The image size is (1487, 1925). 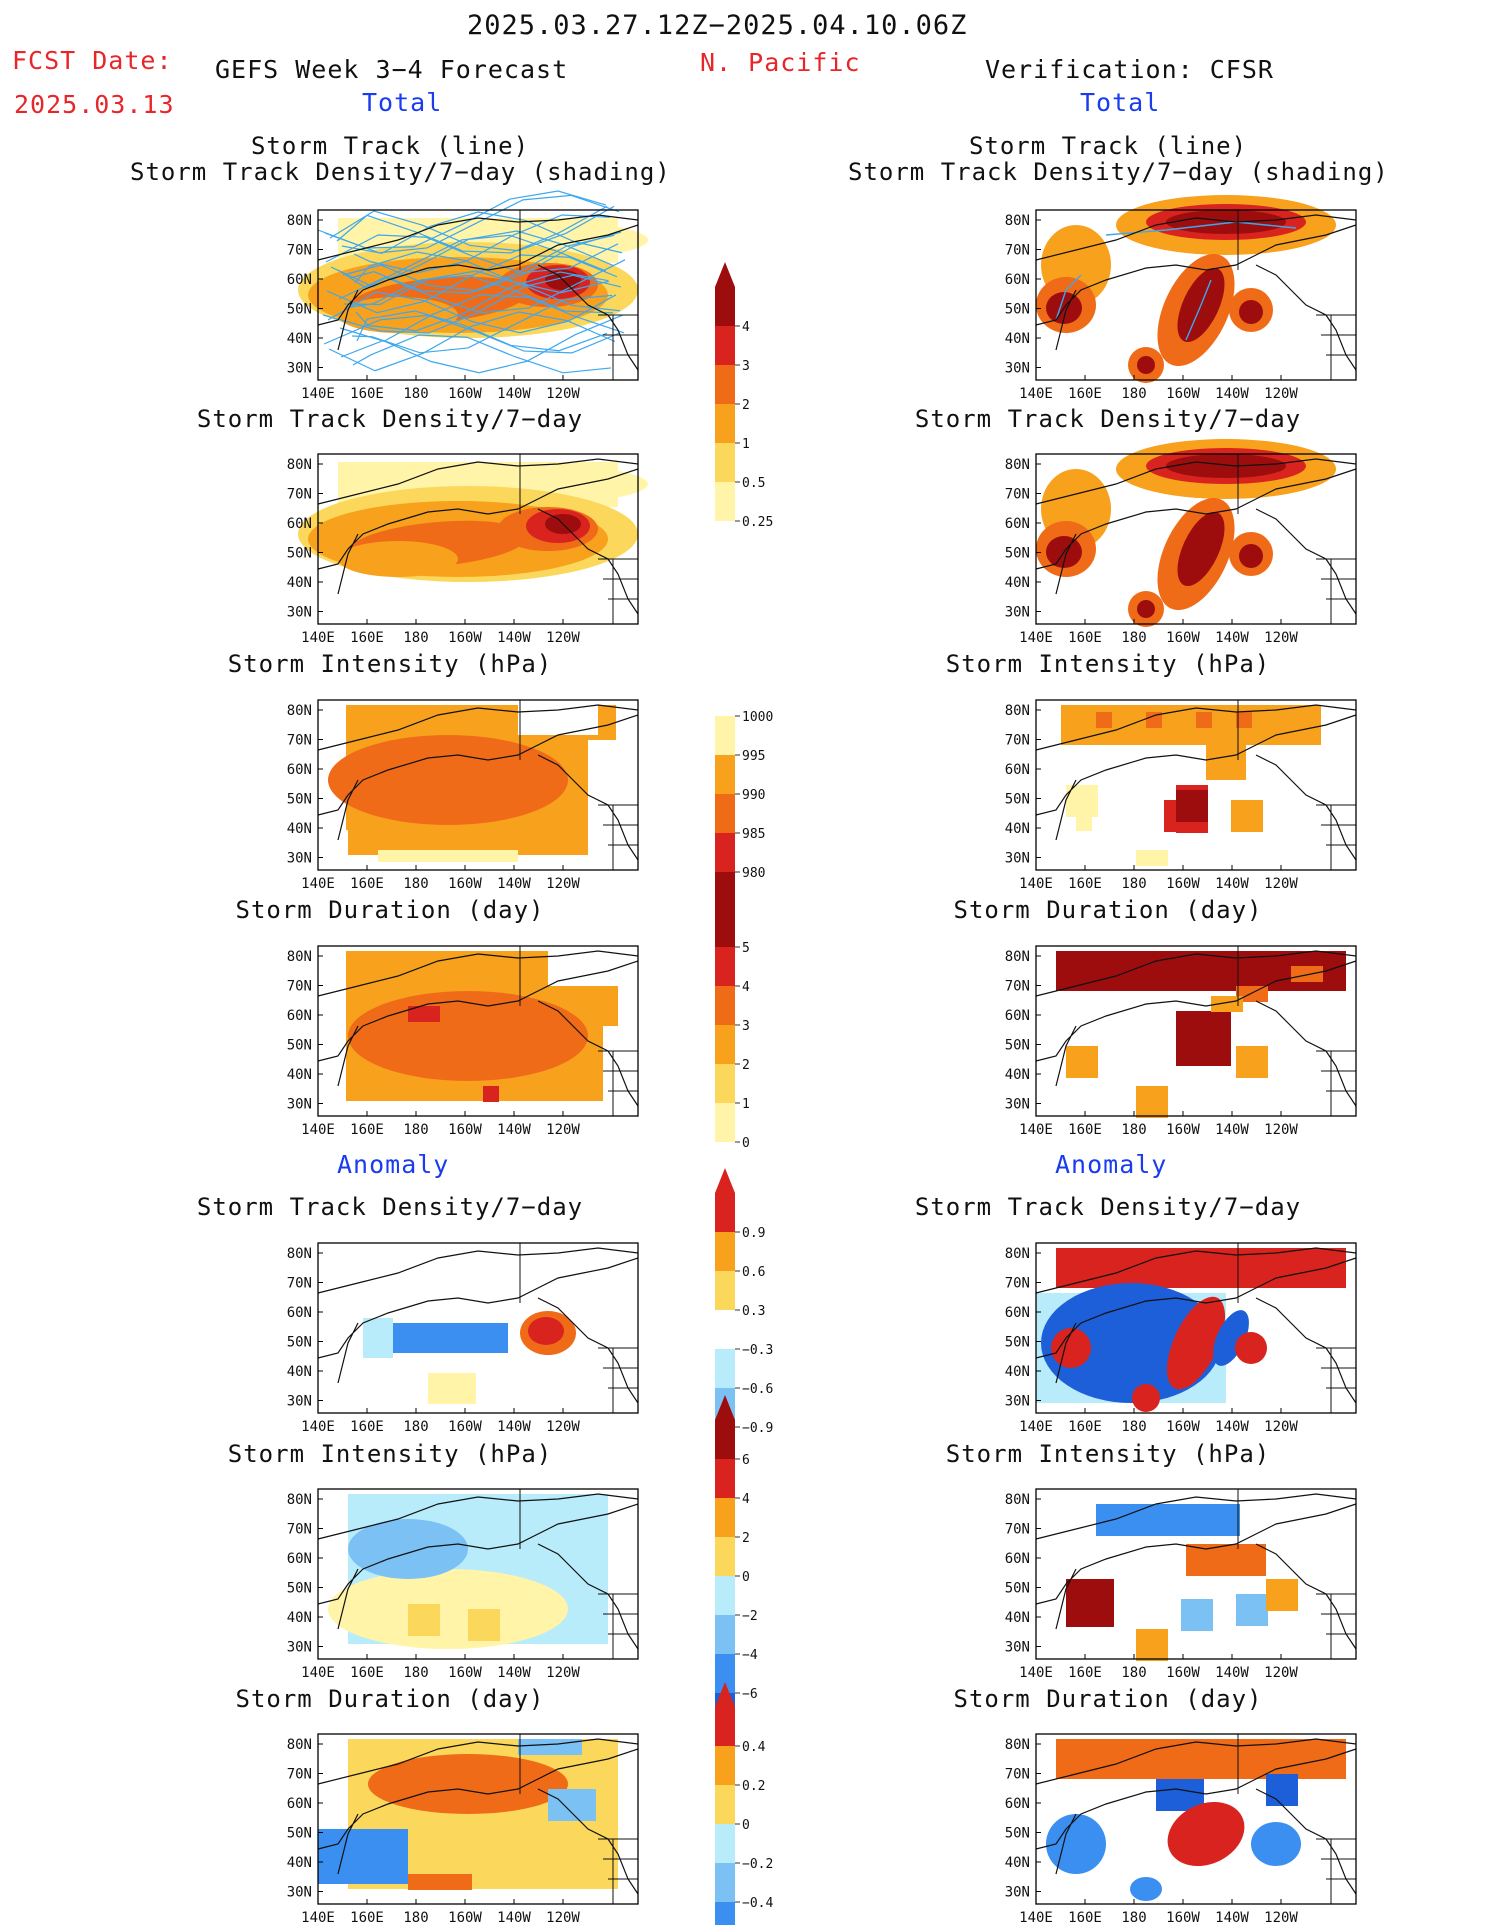 What do you see at coordinates (757, 717) in the screenshot?
I see `colorbar-label: 1000` at bounding box center [757, 717].